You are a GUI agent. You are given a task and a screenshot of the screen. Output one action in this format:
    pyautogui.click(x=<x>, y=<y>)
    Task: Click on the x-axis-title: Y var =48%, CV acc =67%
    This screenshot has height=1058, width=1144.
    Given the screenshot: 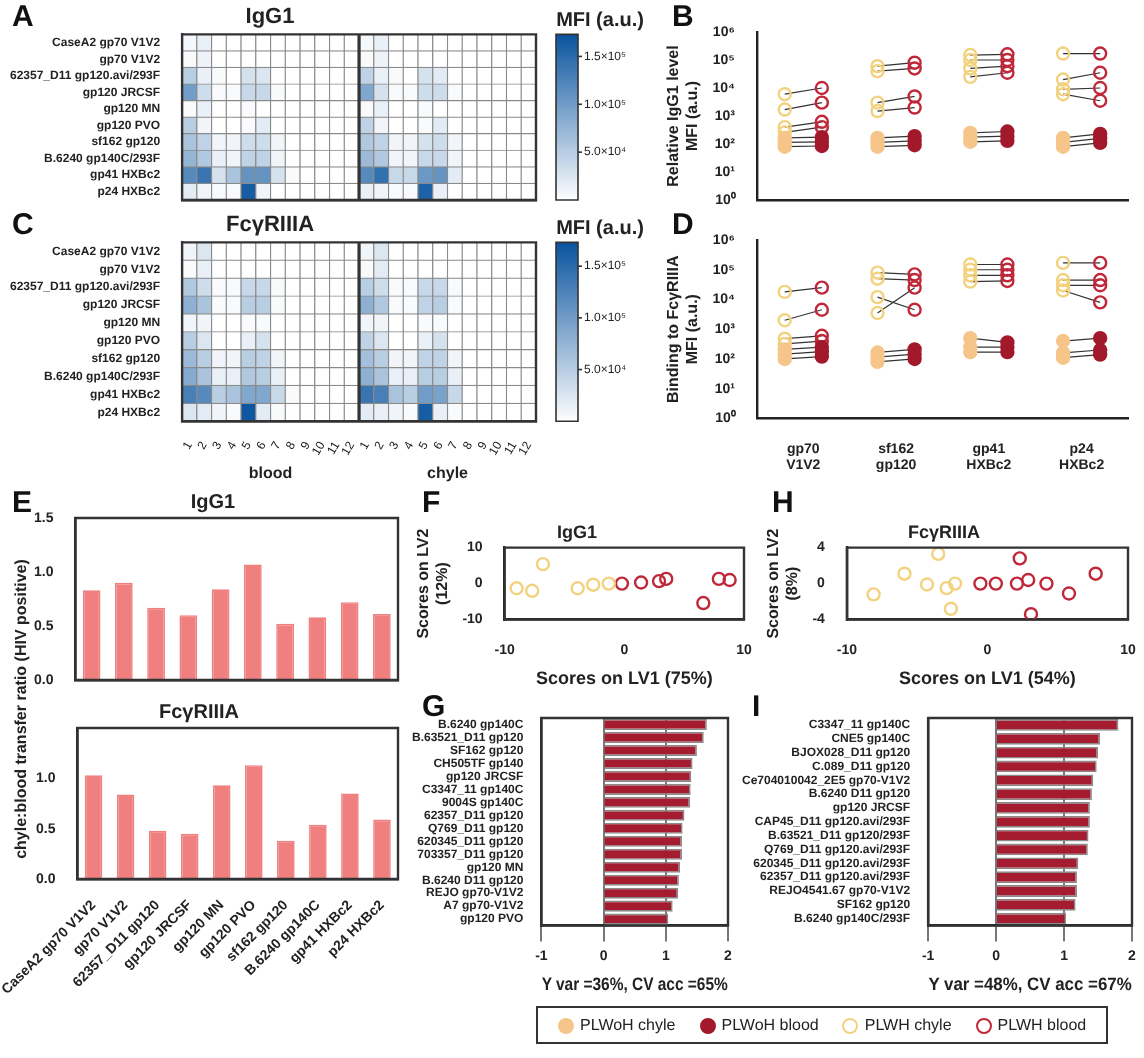 What is the action you would take?
    pyautogui.click(x=1030, y=984)
    